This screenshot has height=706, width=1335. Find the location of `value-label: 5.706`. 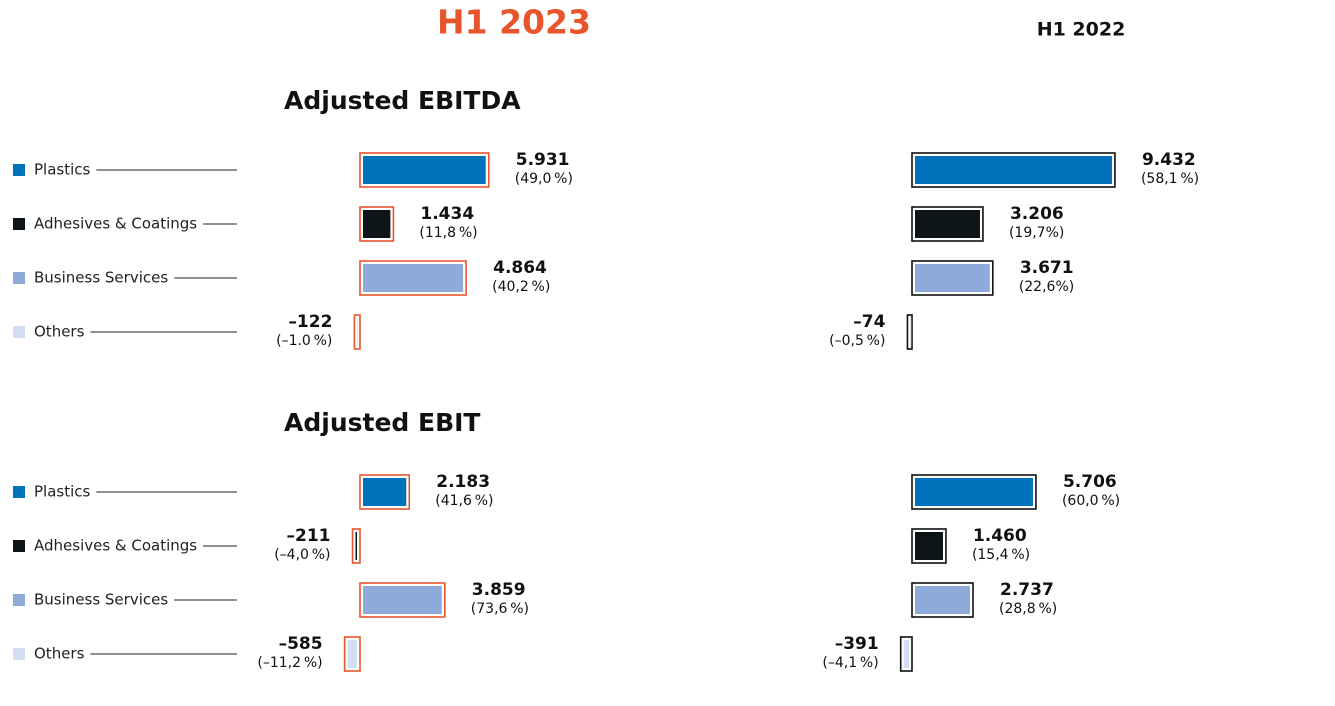

value-label: 5.706 is located at coordinates (1090, 482).